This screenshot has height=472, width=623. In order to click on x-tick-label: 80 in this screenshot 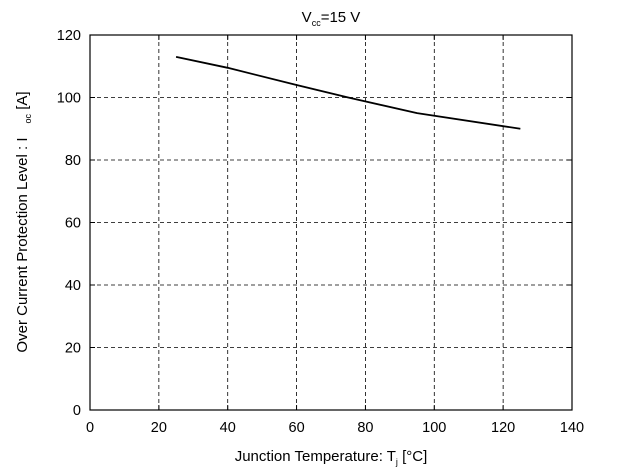, I will do `click(365, 428)`.